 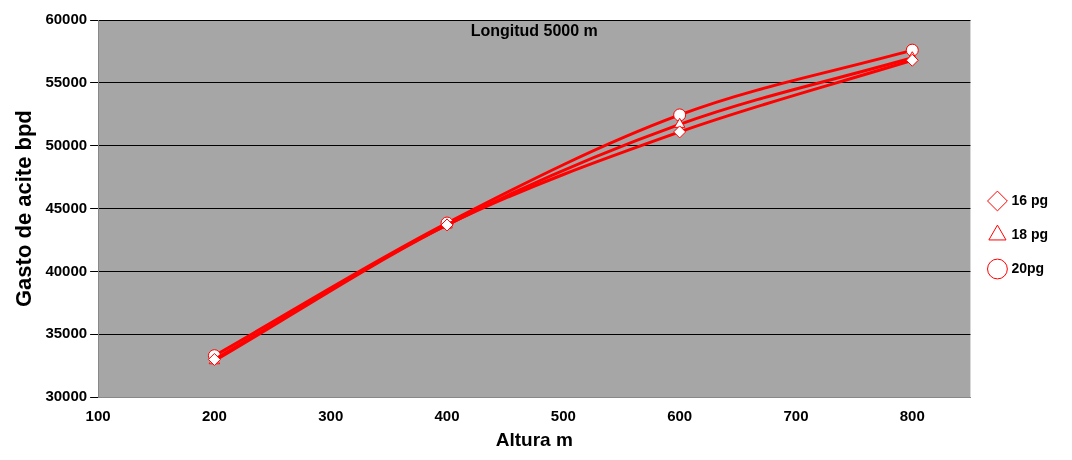 I want to click on x-tick-label: 500, so click(x=563, y=416).